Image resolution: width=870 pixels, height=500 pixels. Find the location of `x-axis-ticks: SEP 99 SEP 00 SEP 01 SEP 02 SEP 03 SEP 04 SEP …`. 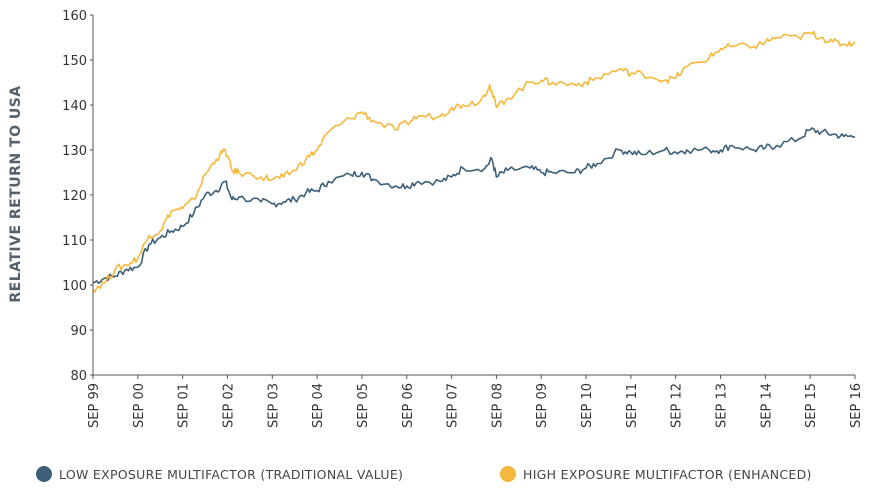

x-axis-ticks: SEP 99 SEP 00 SEP 01 SEP 02 SEP 03 SEP 04 SEP … is located at coordinates (475, 401).